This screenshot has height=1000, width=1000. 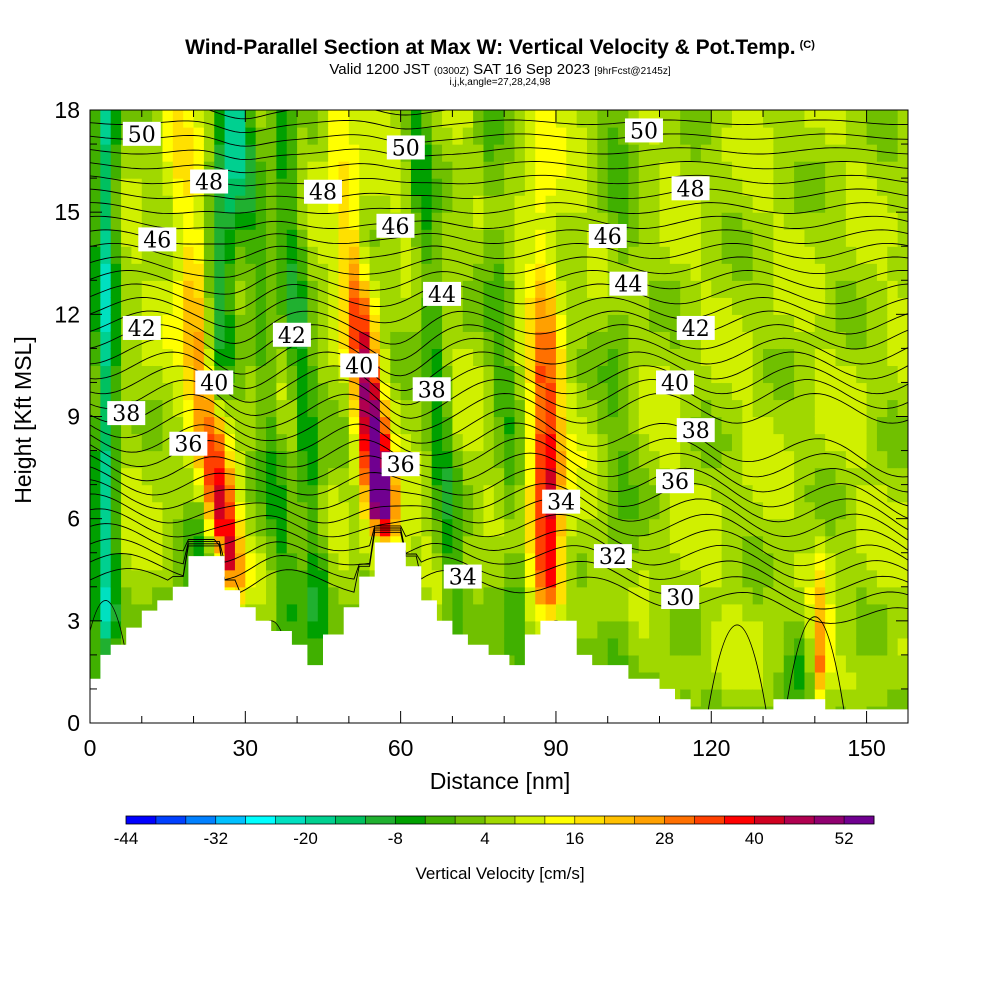 What do you see at coordinates (769, 820) in the screenshot?
I see `colorbar-swatch` at bounding box center [769, 820].